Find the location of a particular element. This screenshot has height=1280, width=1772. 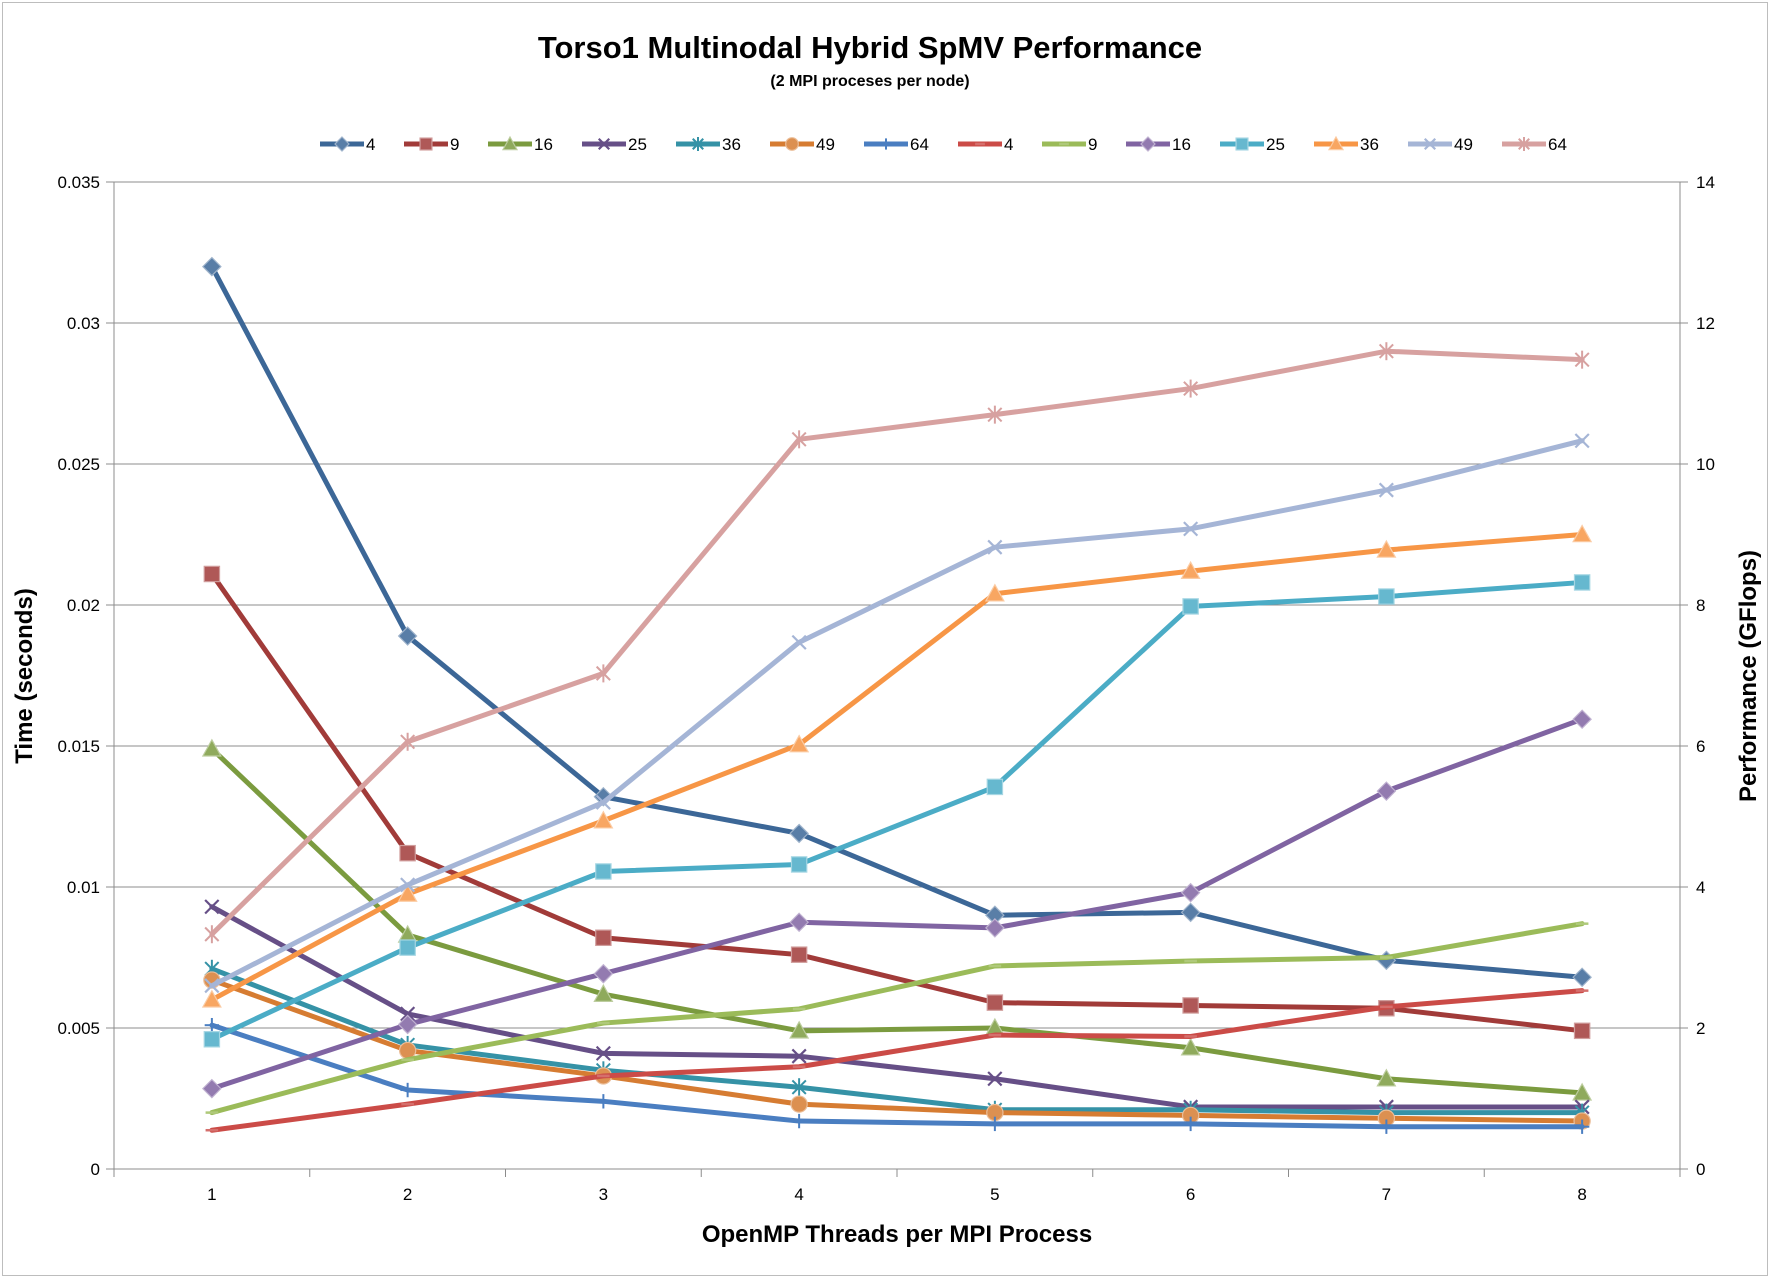

legend-label: 49 is located at coordinates (825, 144).